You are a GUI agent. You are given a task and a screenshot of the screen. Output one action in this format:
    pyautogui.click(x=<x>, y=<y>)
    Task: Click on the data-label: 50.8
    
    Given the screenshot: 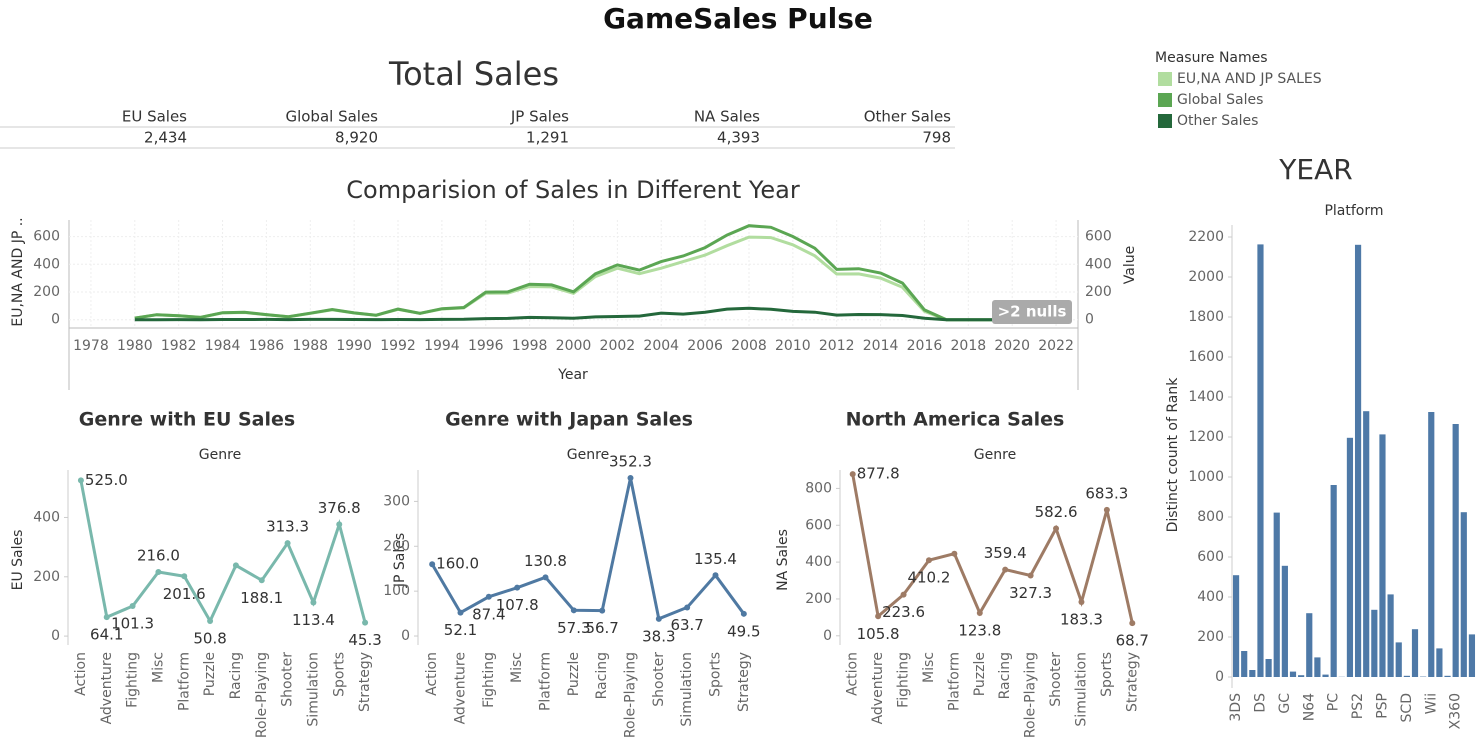 What is the action you would take?
    pyautogui.click(x=209, y=639)
    